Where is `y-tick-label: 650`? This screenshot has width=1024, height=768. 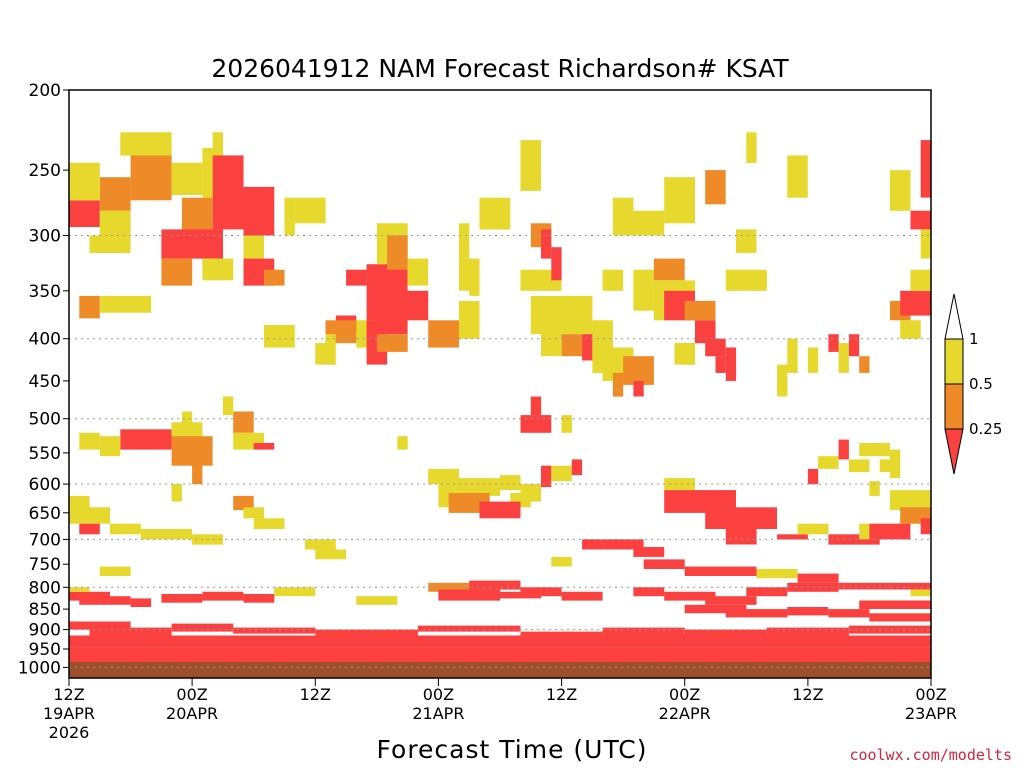
y-tick-label: 650 is located at coordinates (45, 514).